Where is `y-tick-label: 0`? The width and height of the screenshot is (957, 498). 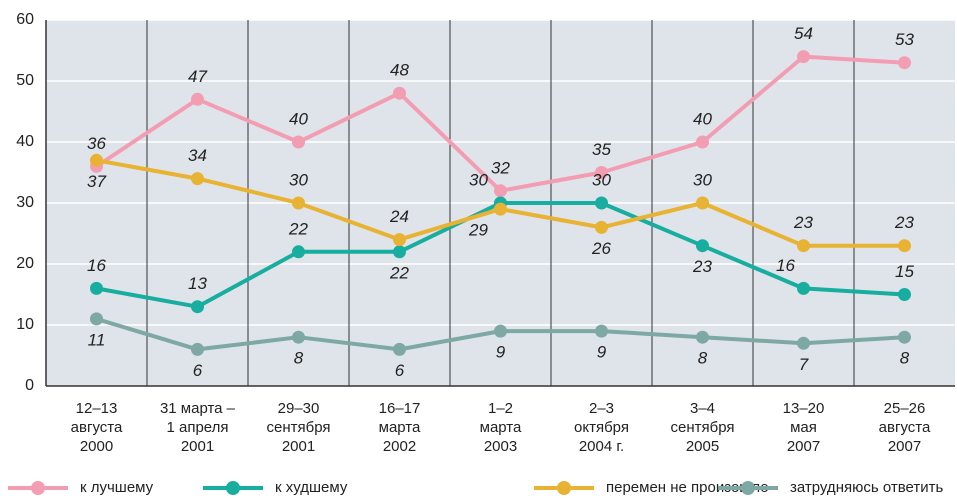
y-tick-label: 0 is located at coordinates (29, 385).